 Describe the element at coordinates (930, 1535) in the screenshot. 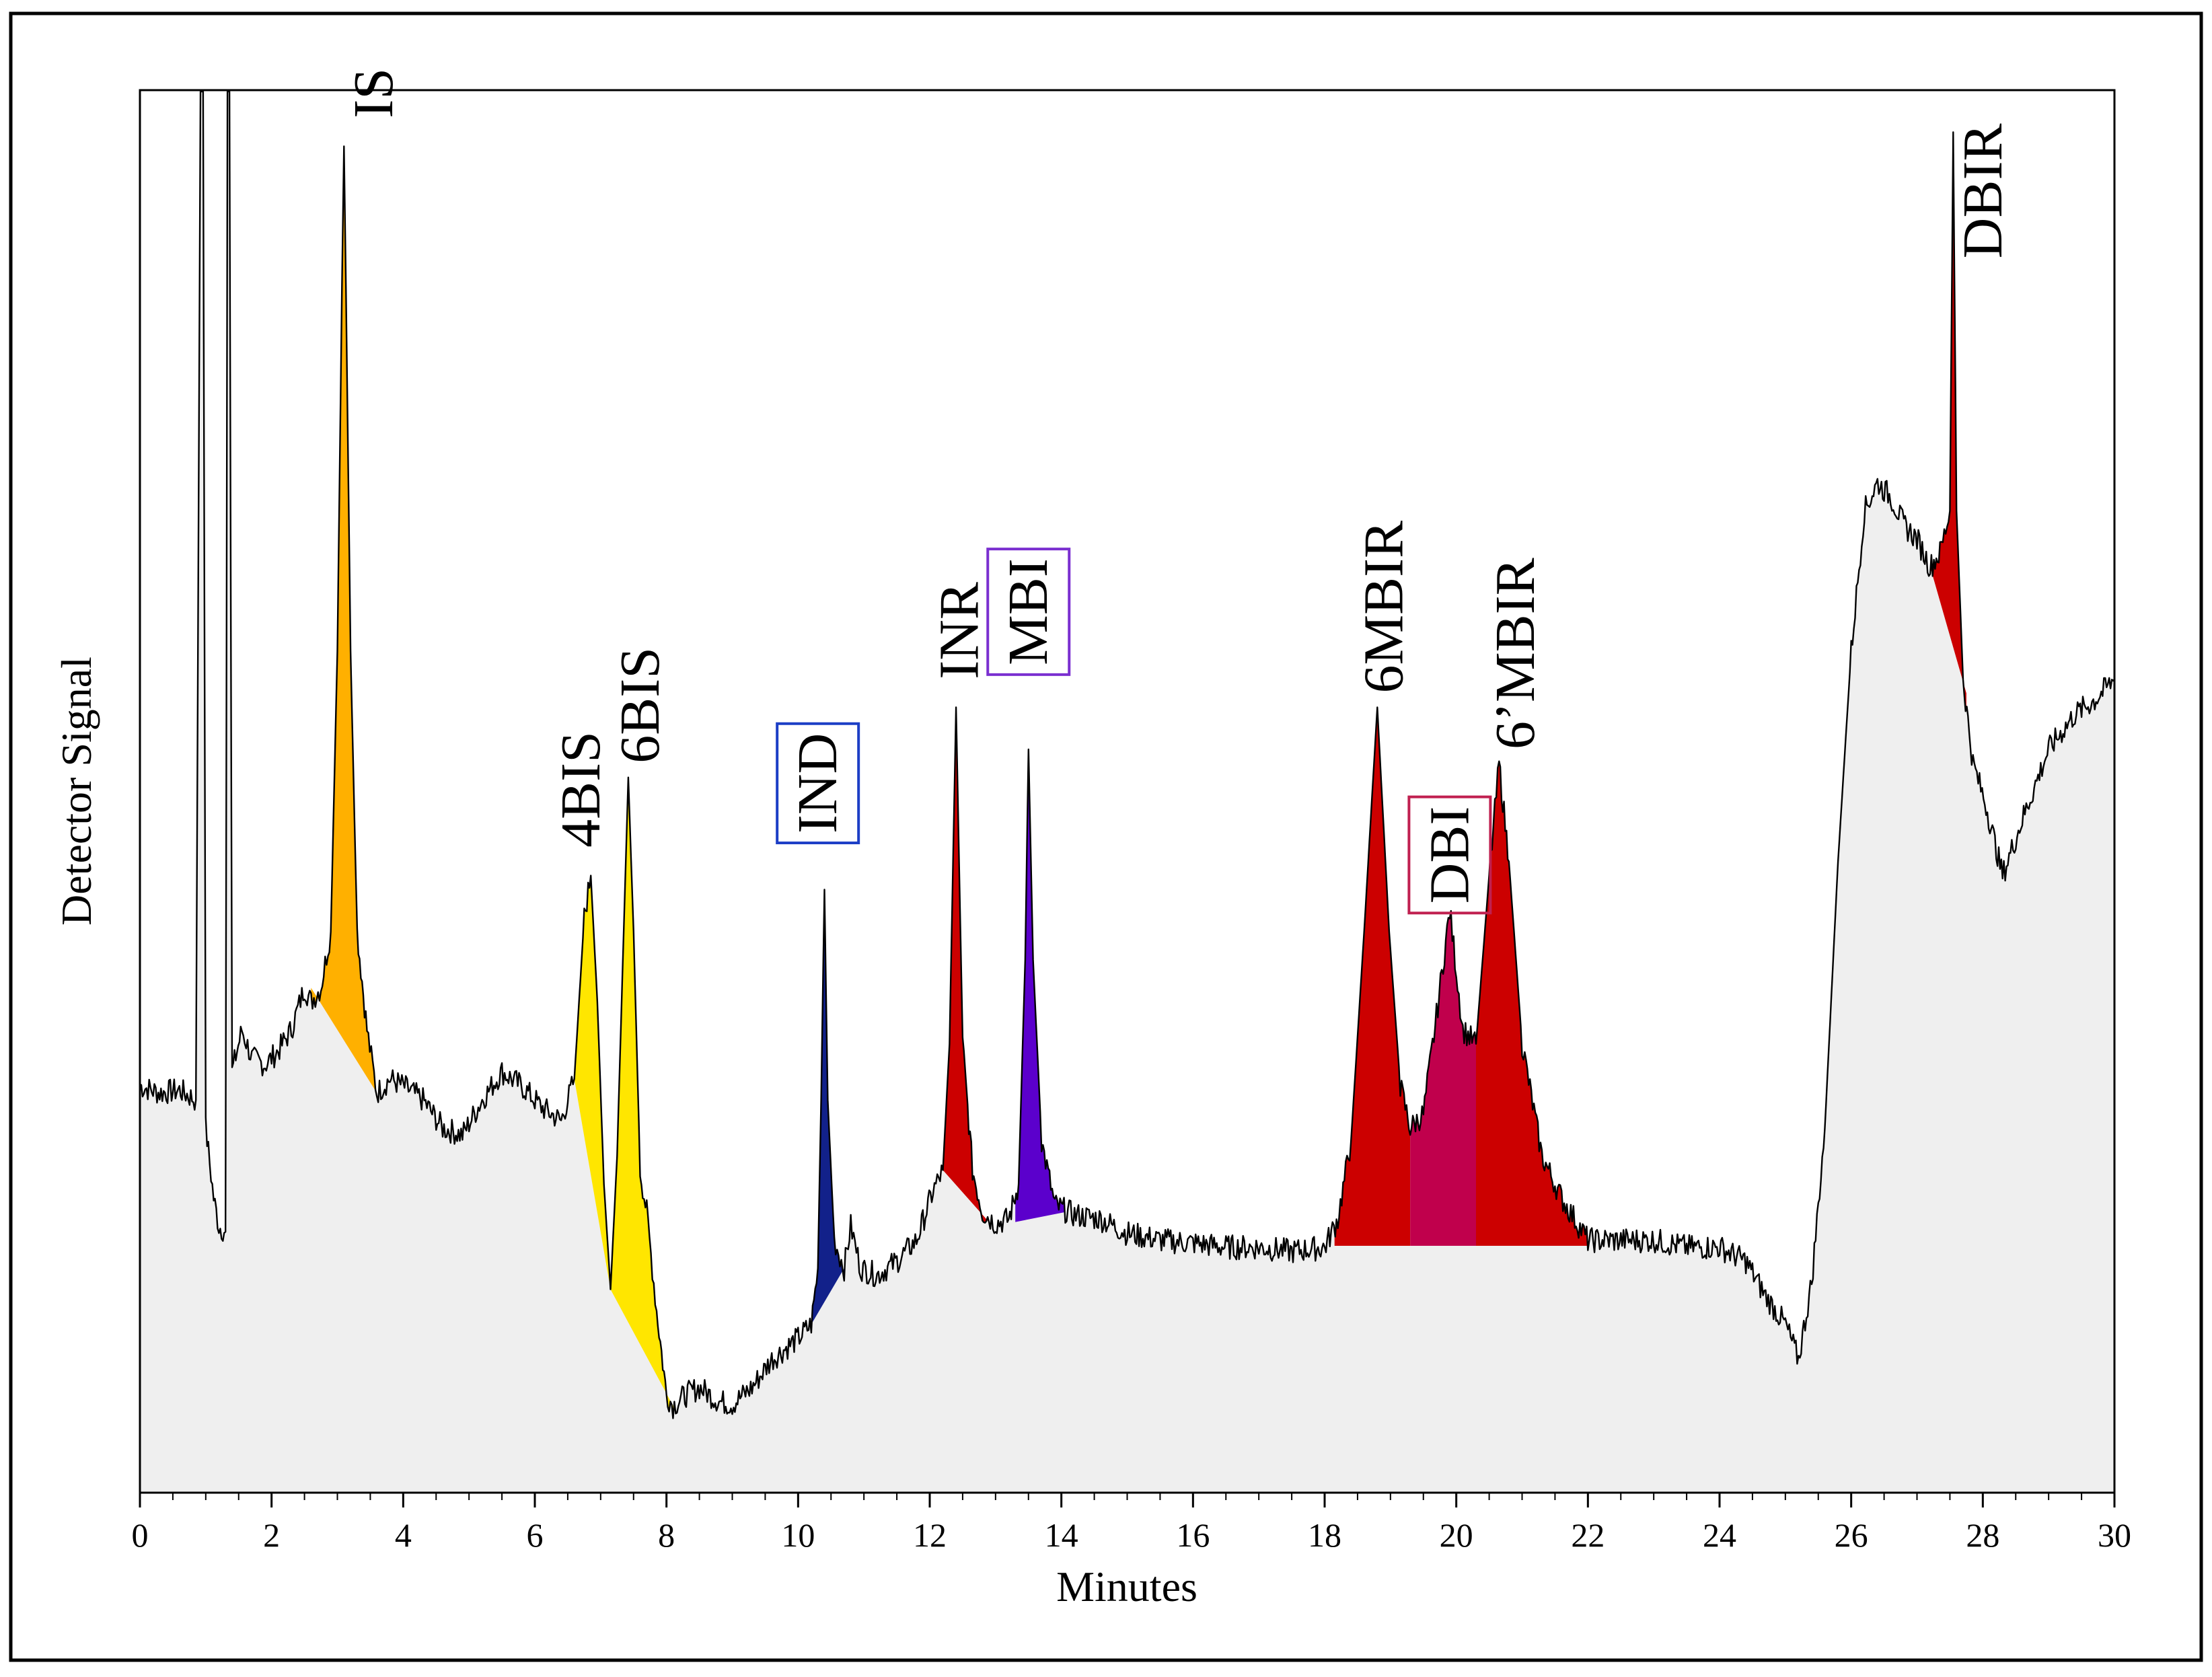

I see `x-tick-label: 12` at that location.